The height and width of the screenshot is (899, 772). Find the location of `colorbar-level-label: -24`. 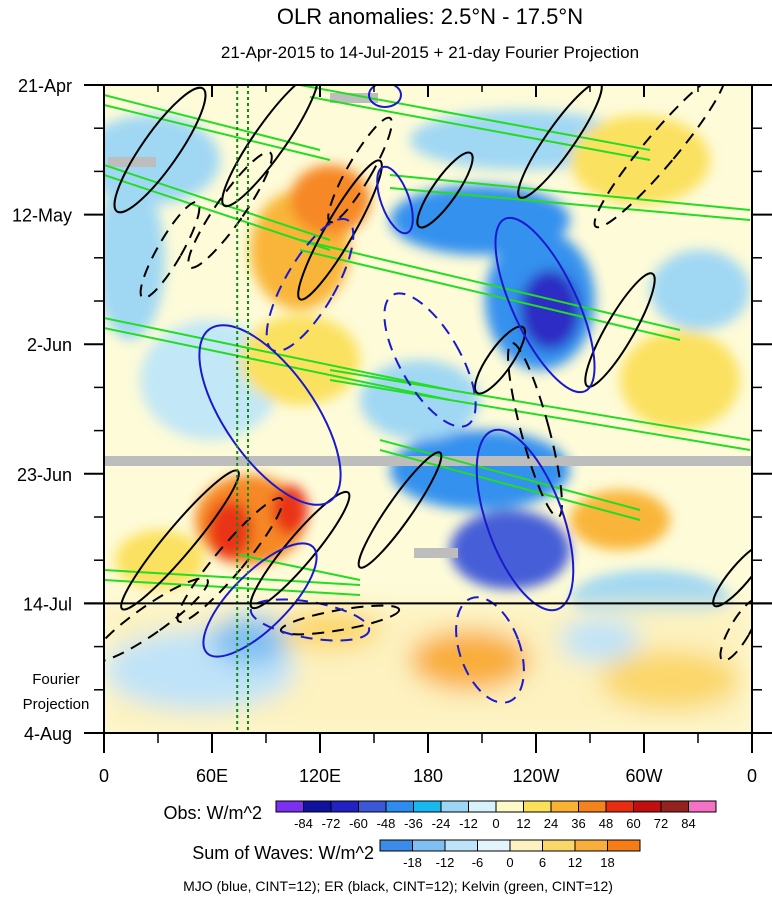

colorbar-level-label: -24 is located at coordinates (441, 823).